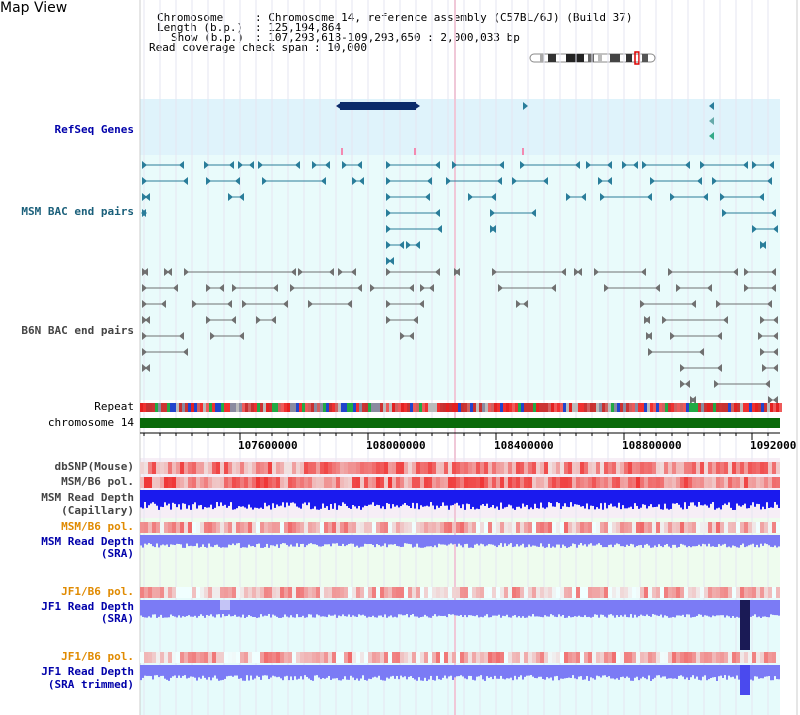  What do you see at coordinates (97, 591) in the screenshot?
I see `track-label-jf1-b6-pol: JF1/B6 pol.` at bounding box center [97, 591].